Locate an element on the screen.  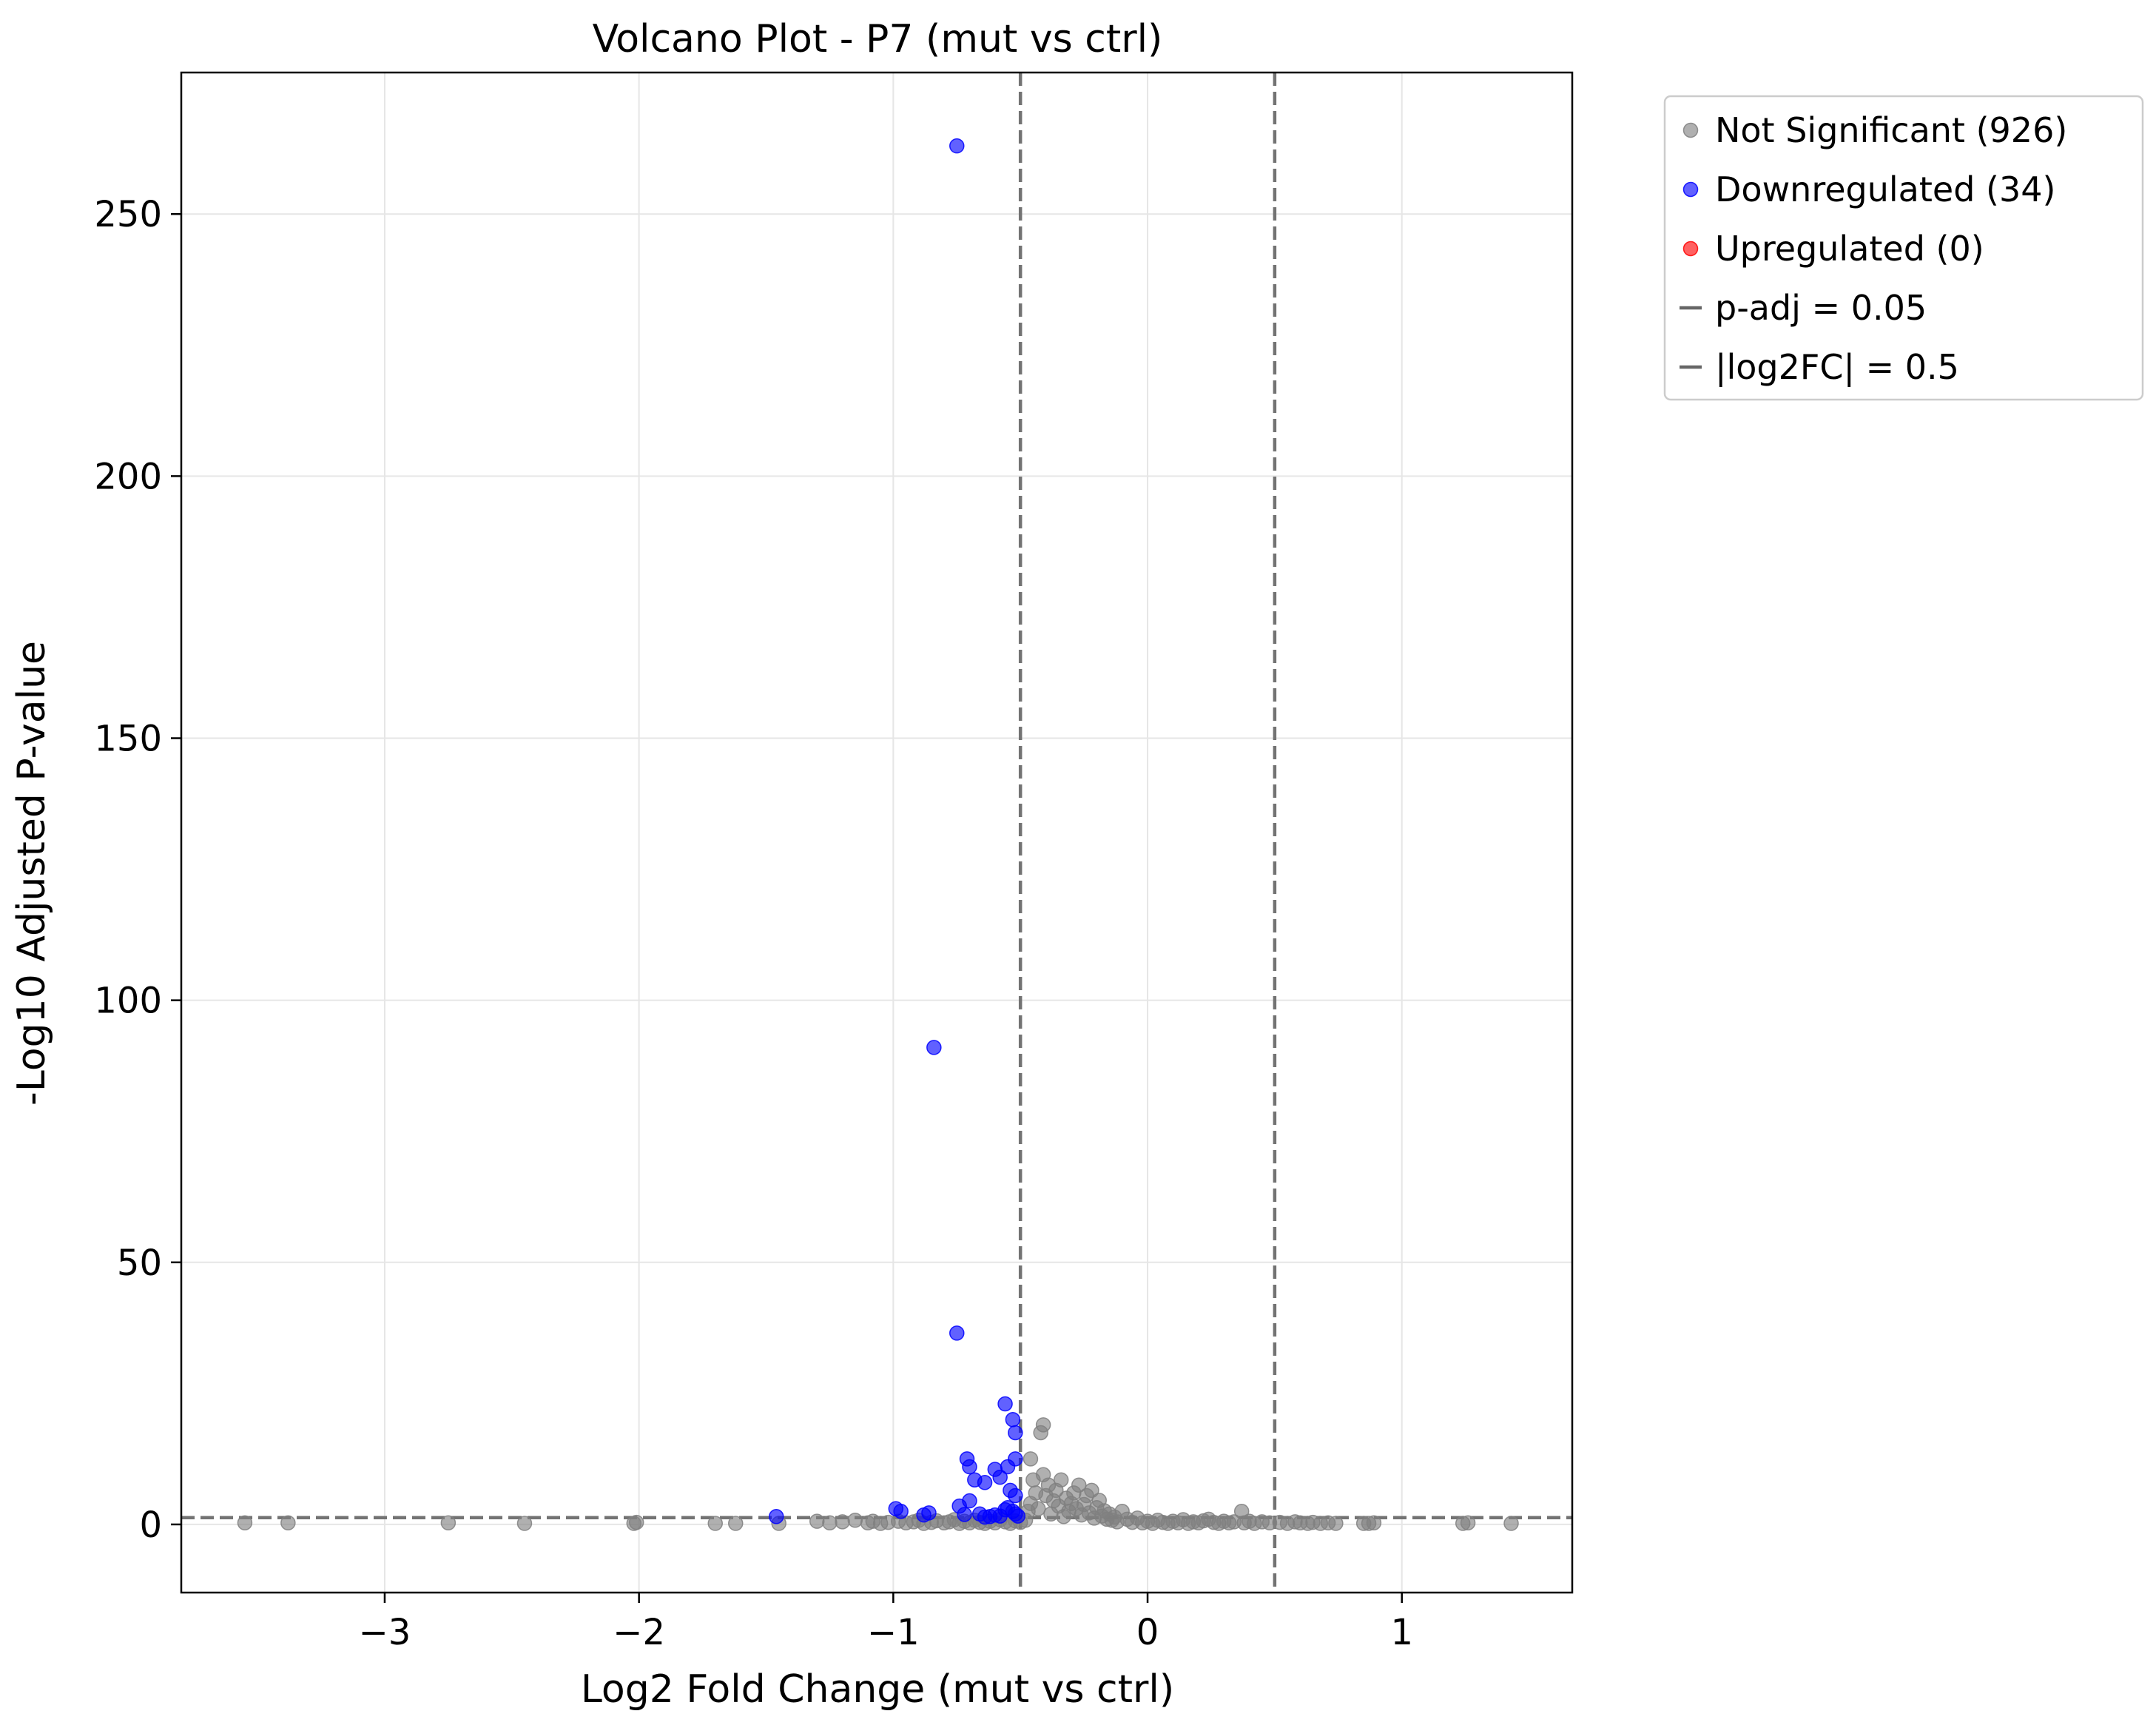
y-tick-label: 250 is located at coordinates (128, 214).